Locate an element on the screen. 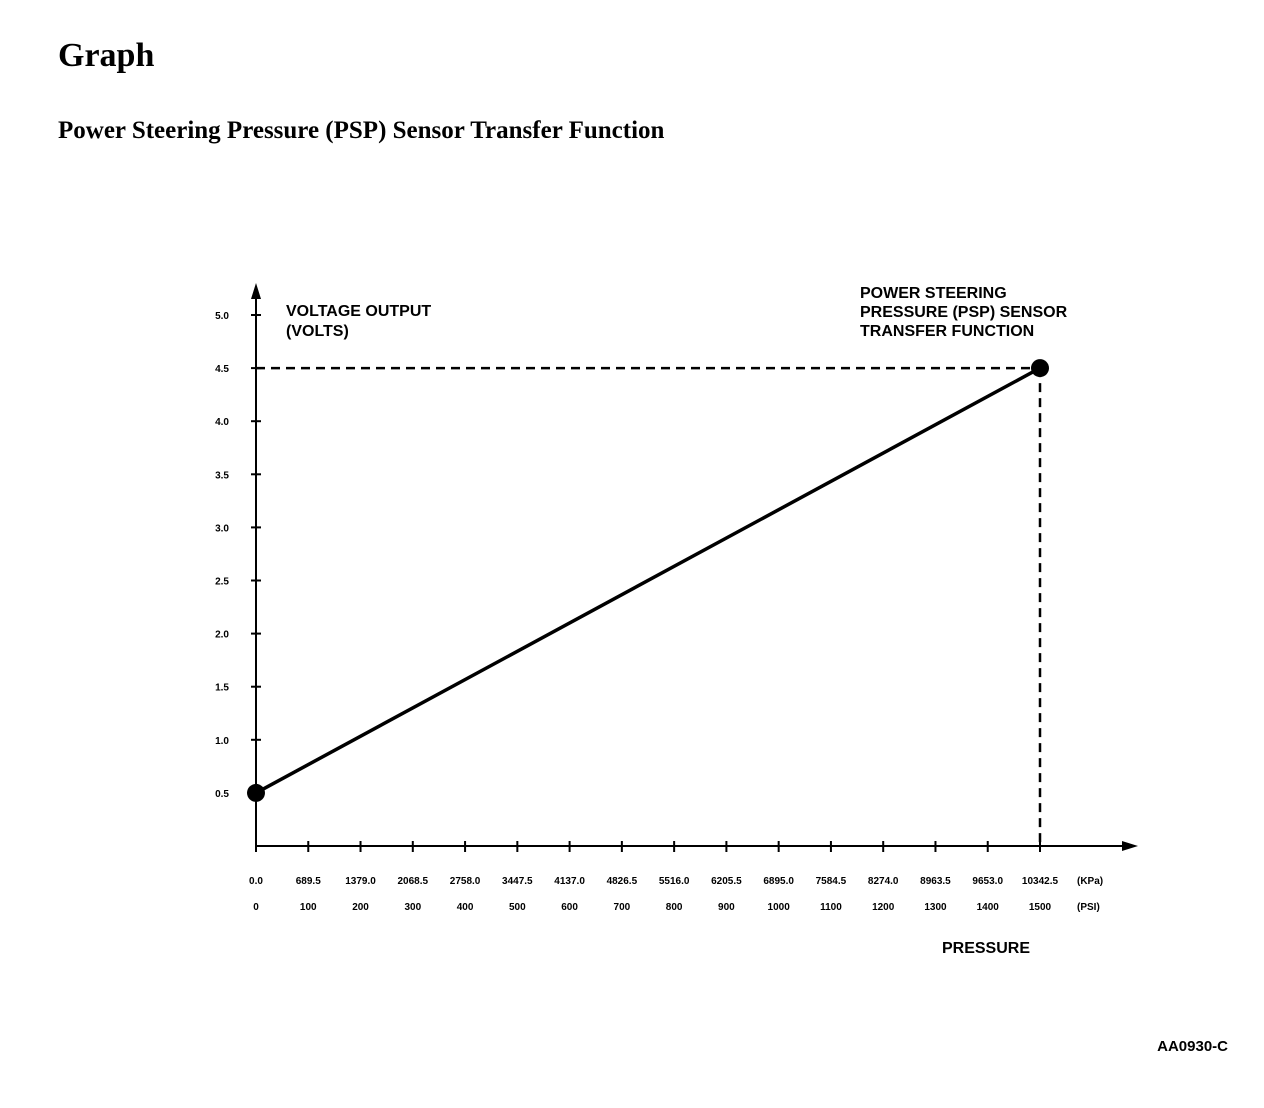 The image size is (1264, 1108). x-tick-label-kpa: 8963.5 is located at coordinates (935, 881).